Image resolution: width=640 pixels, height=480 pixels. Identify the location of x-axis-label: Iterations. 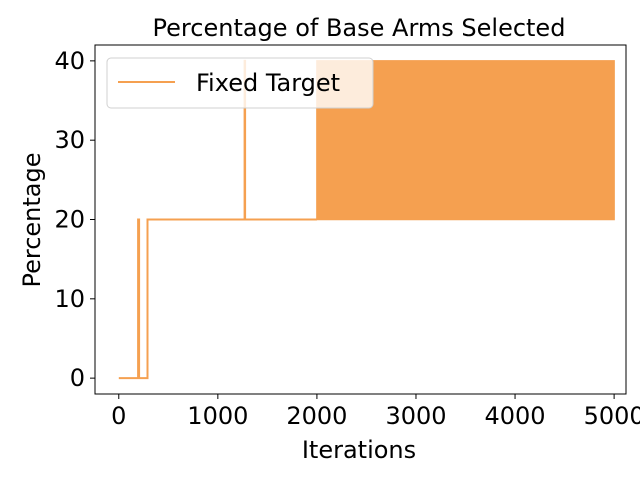
(359, 450).